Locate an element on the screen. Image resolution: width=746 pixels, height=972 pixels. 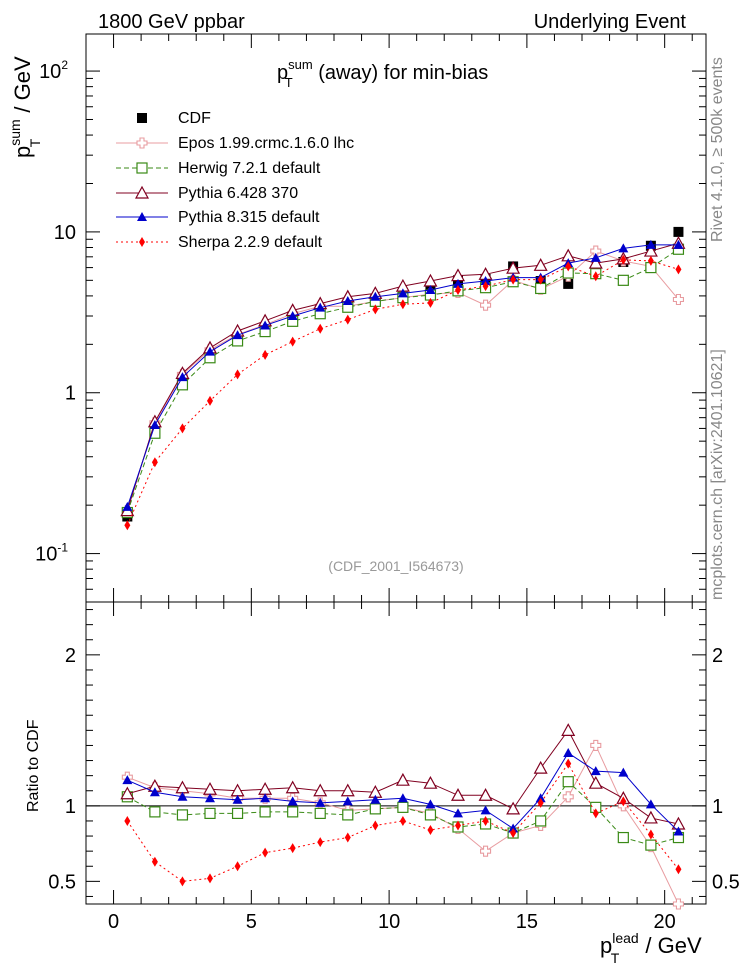
y-tick-label-10: 10 is located at coordinates (65, 233).